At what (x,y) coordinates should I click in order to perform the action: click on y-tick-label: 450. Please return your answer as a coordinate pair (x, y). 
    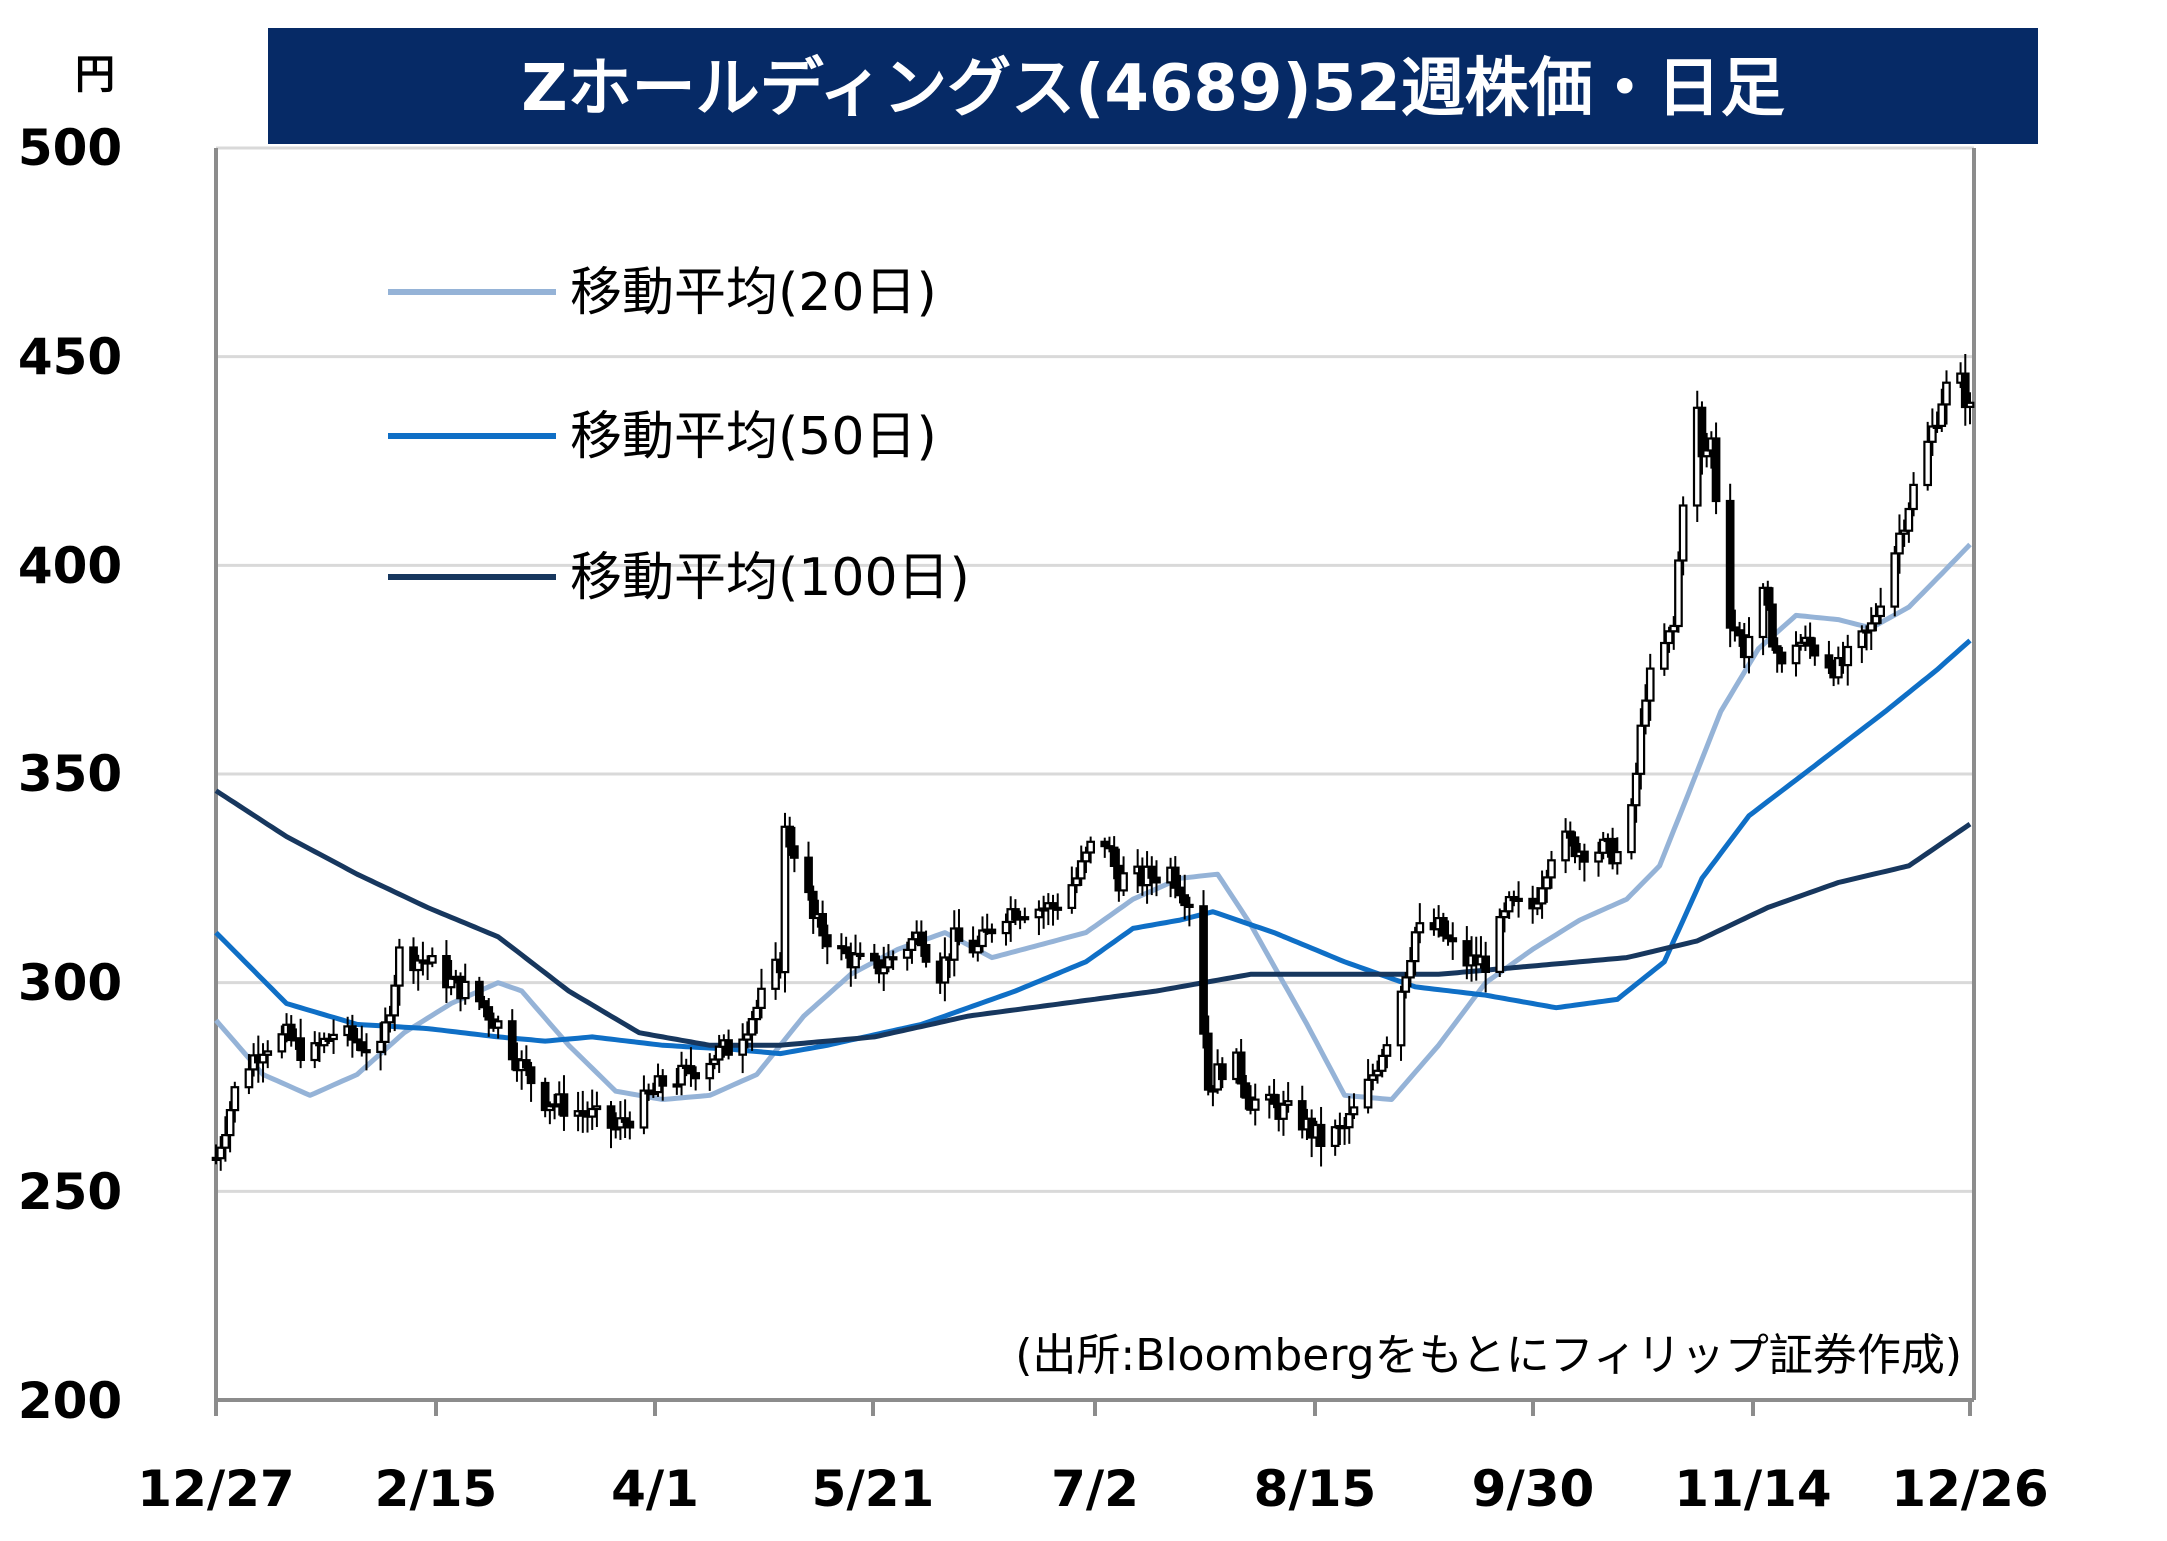
    Looking at the image, I should click on (70, 357).